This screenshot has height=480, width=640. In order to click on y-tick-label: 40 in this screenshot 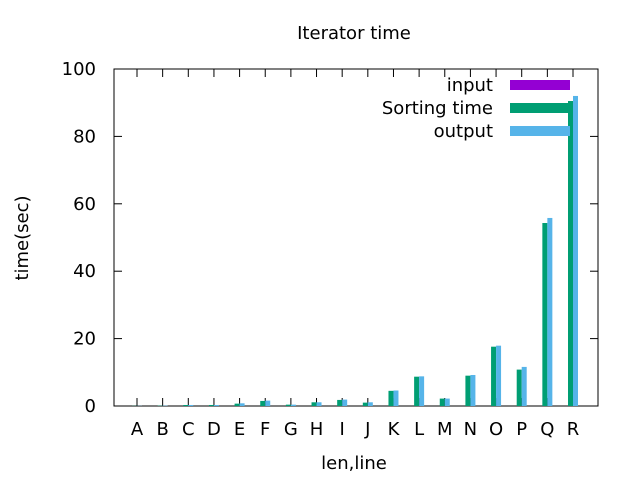, I will do `click(84, 271)`.